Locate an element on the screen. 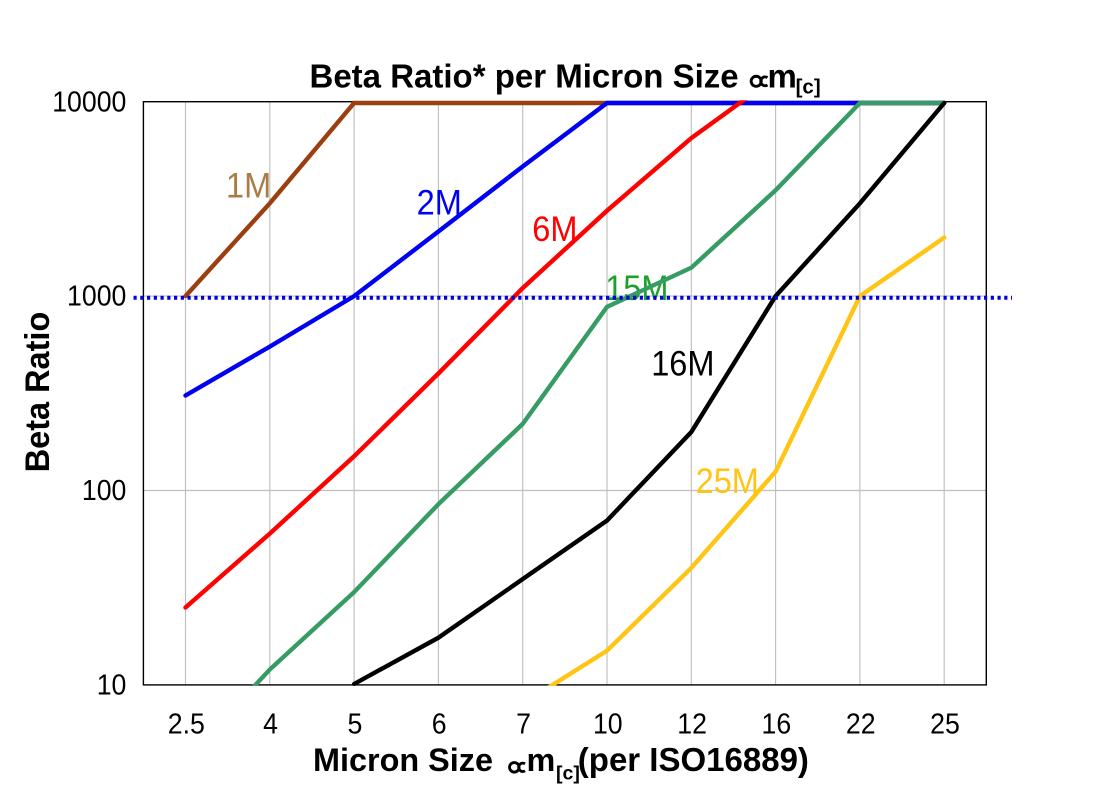 Image resolution: width=1104 pixels, height=803 pixels. svg-text: 16 is located at coordinates (777, 723).